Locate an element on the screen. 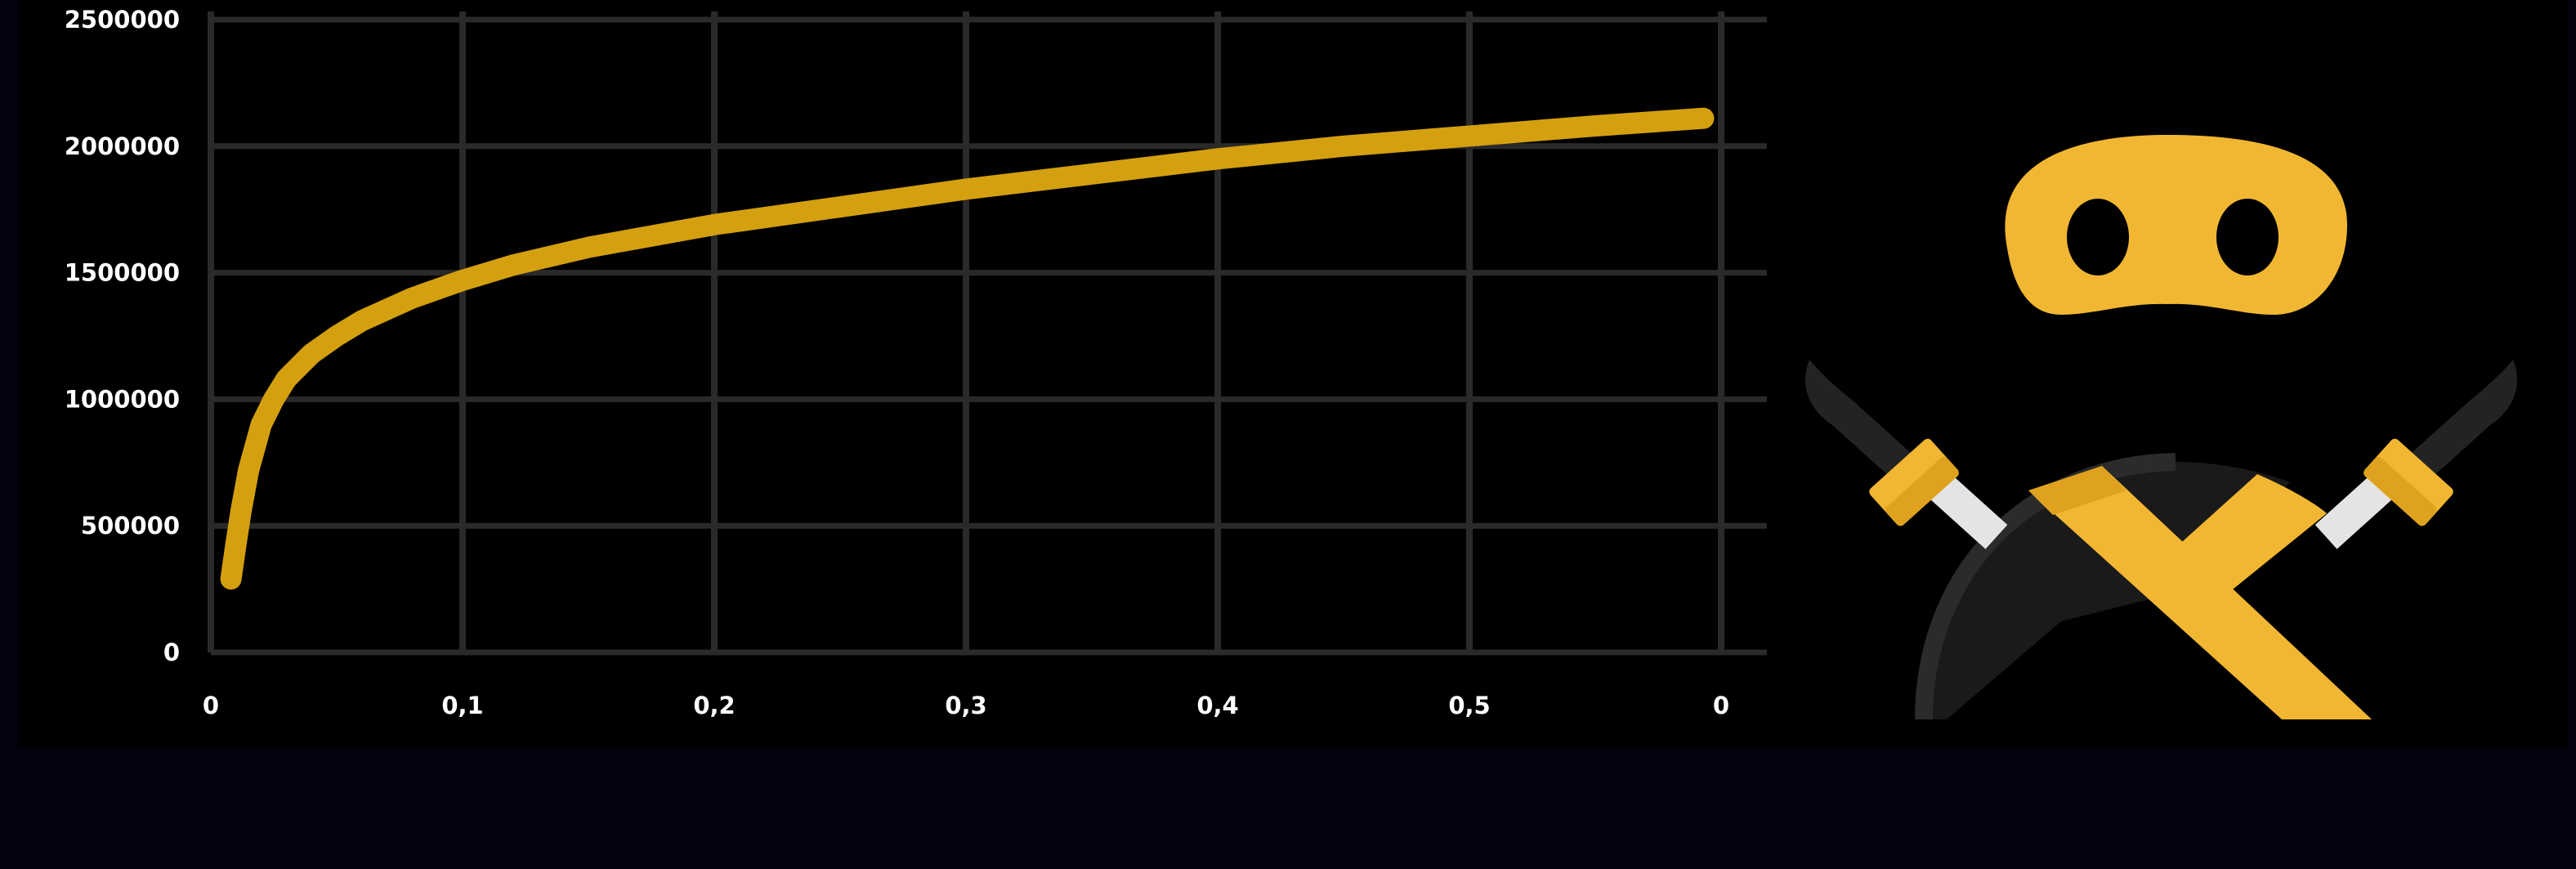 The image size is (2576, 869). x-tick-label: 0,1 is located at coordinates (462, 706).